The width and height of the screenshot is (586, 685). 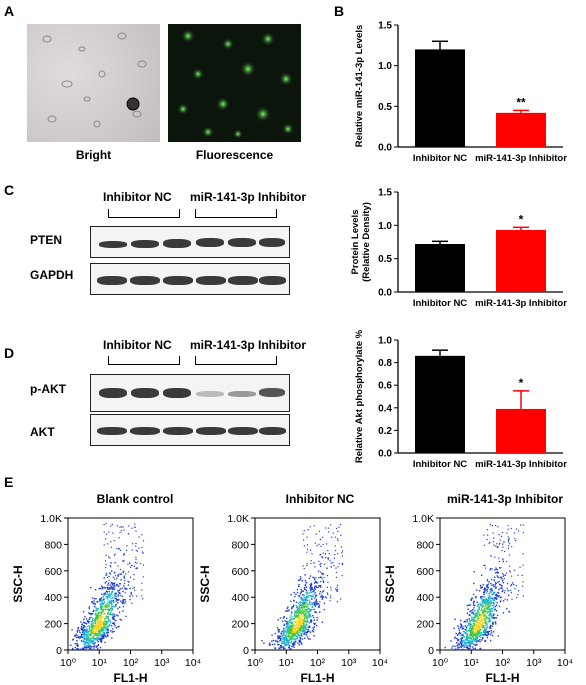 What do you see at coordinates (440, 268) in the screenshot?
I see `bar` at bounding box center [440, 268].